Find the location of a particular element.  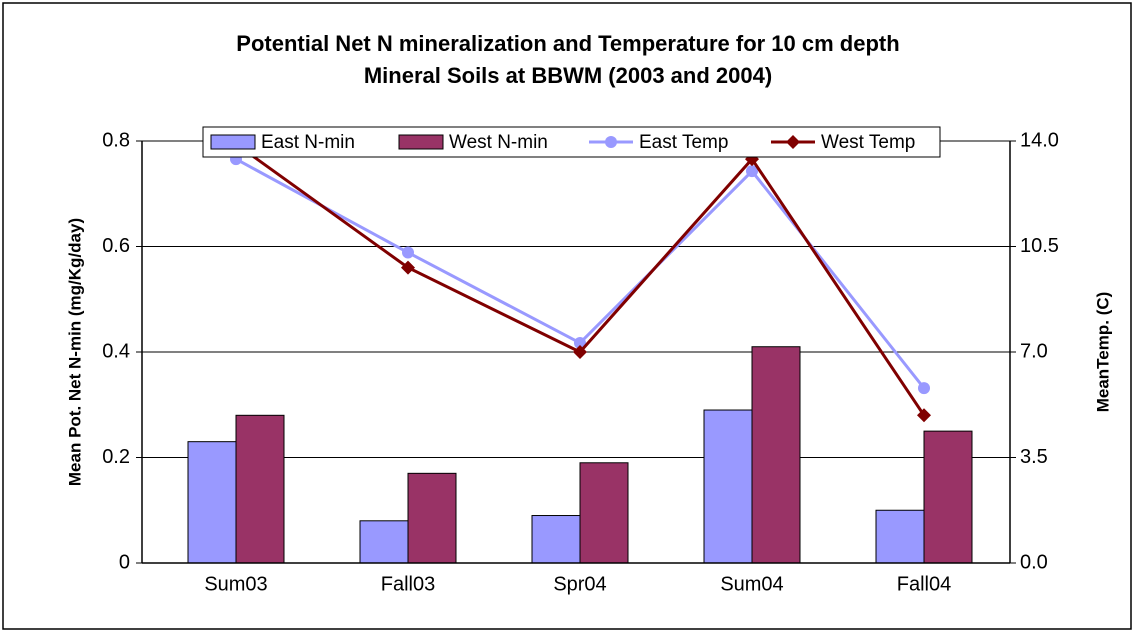

x-tick-label: Fall04 is located at coordinates (924, 584).